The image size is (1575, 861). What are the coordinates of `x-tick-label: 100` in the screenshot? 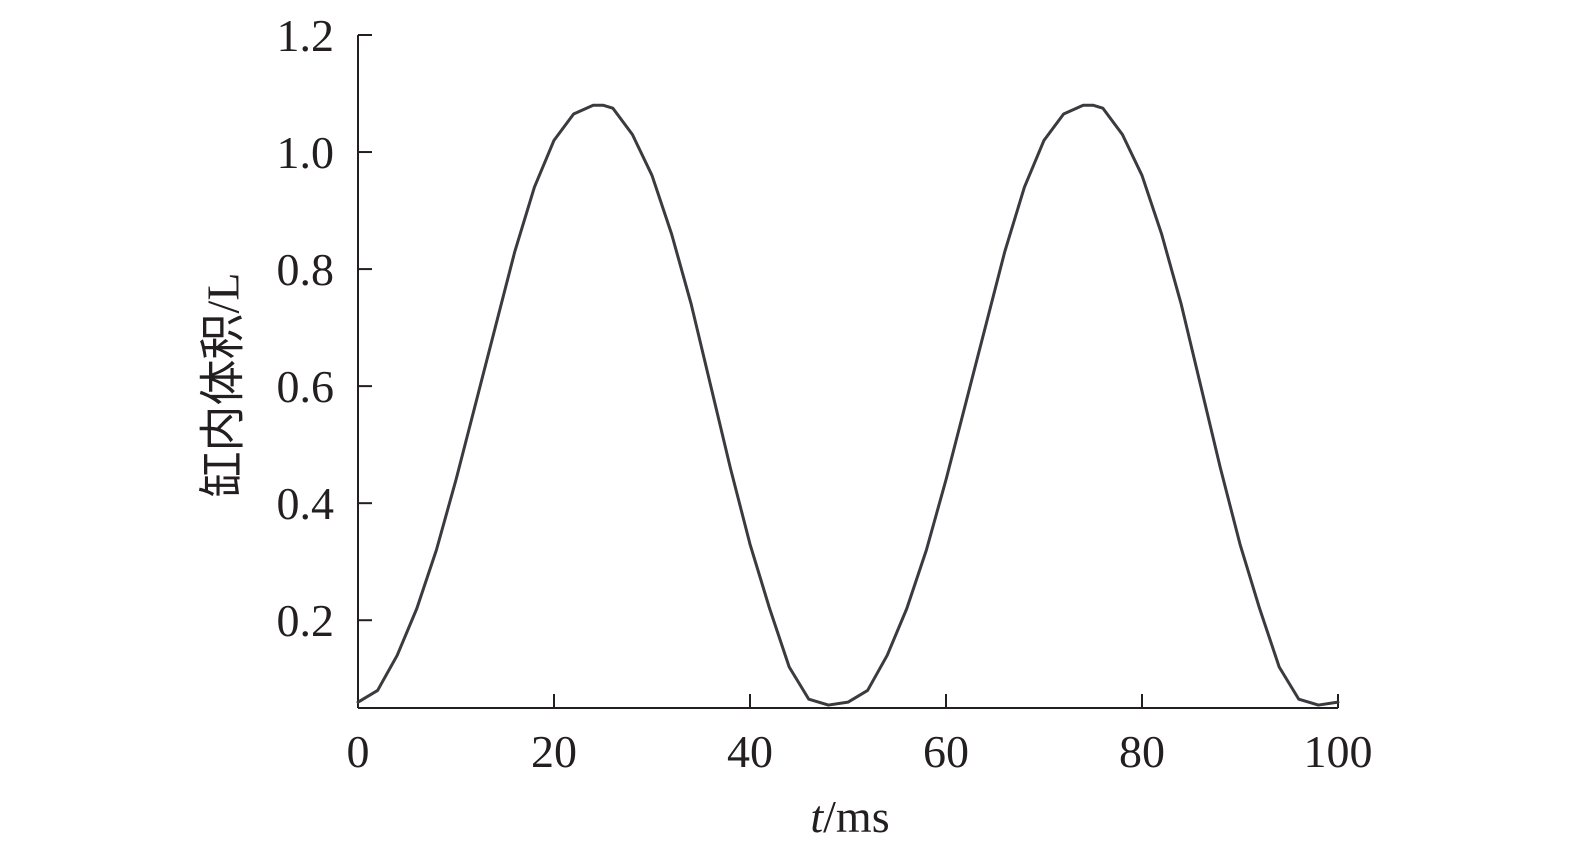 It's located at (1338, 751).